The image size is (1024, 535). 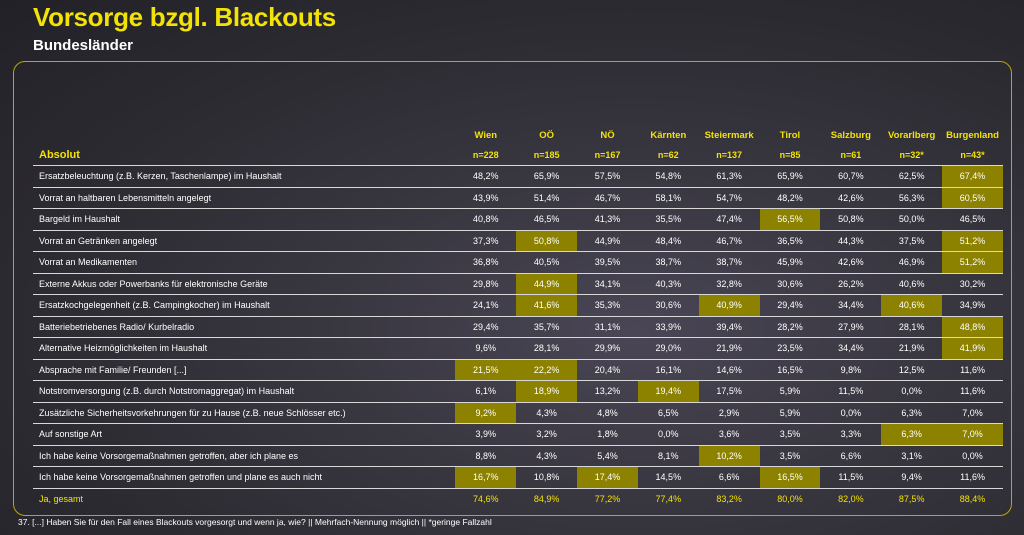 What do you see at coordinates (729, 434) in the screenshot?
I see `value-cell: 3,6%` at bounding box center [729, 434].